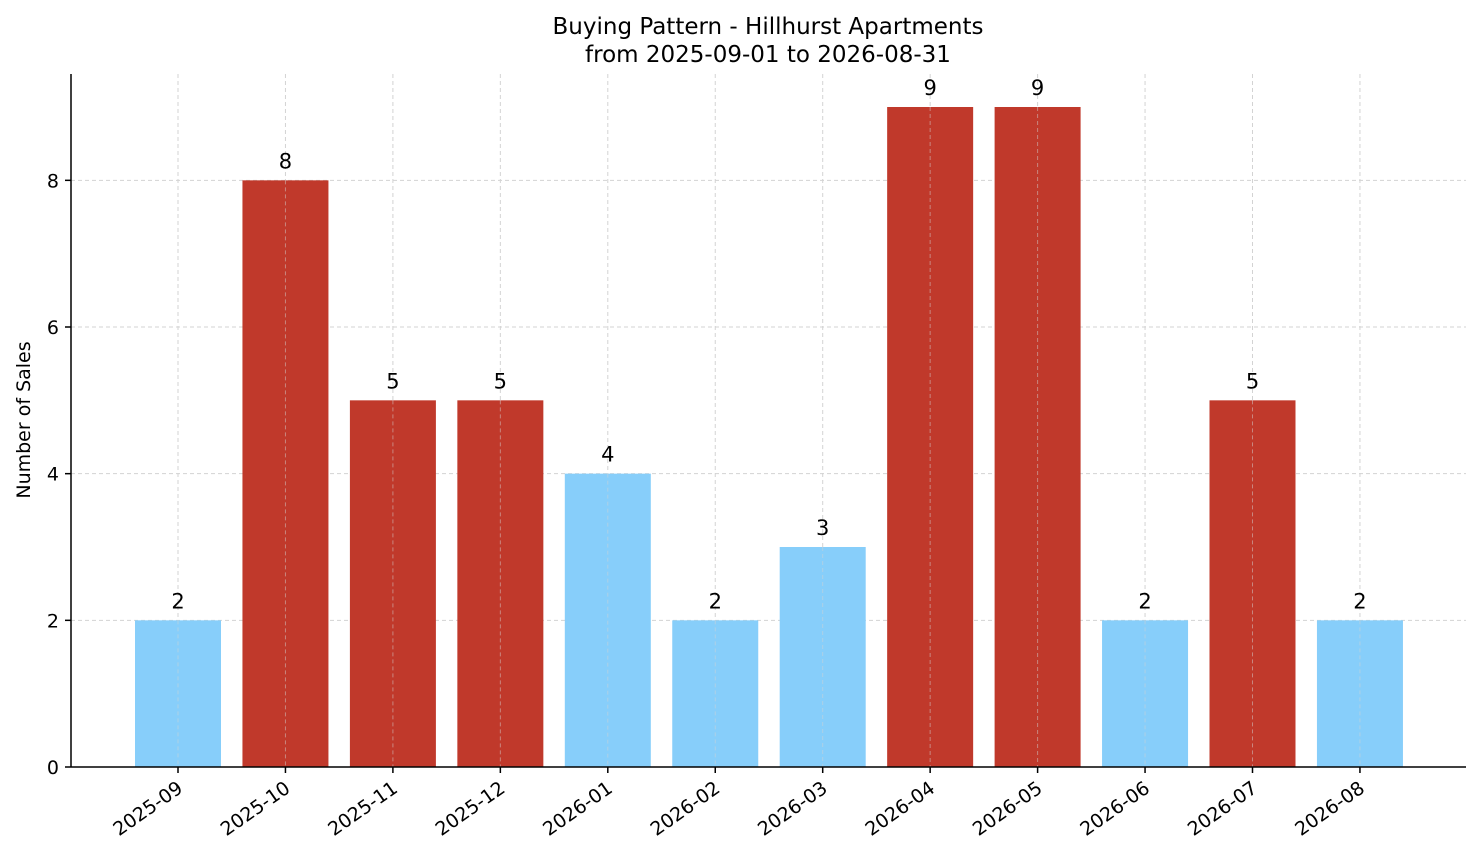 This screenshot has width=1481, height=863. I want to click on y-tick-label-8: 8, so click(53, 181).